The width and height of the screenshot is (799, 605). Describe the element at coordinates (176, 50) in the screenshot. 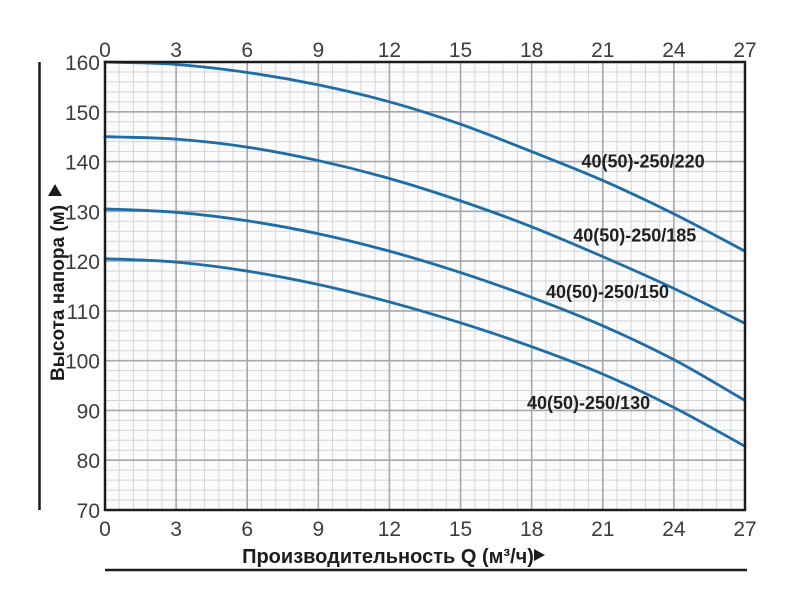

I see `x-tick-label-top: 3` at that location.